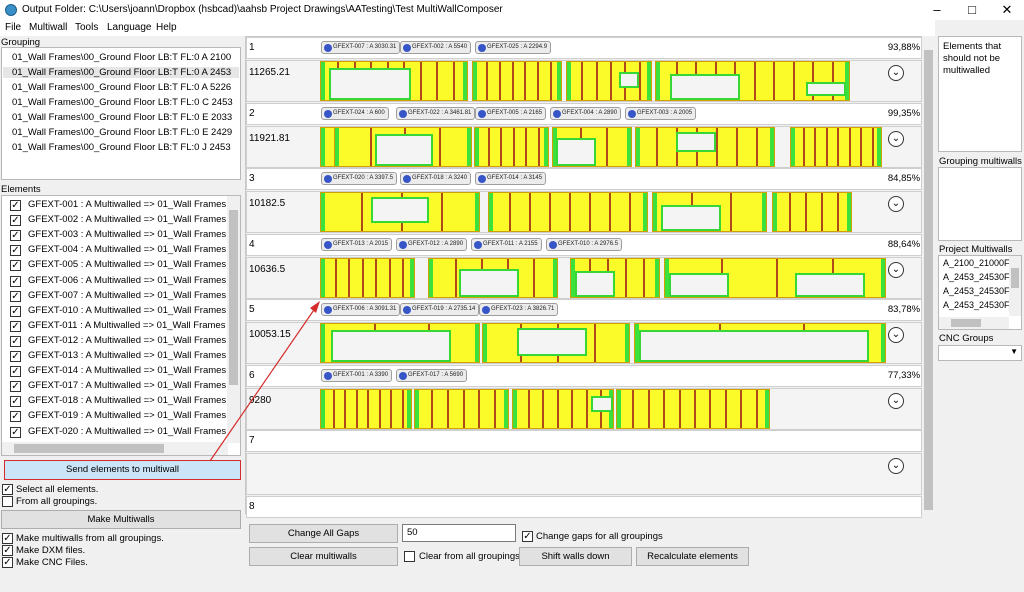 The image size is (1024, 592). I want to click on cnc-groups-select: ▼, so click(980, 353).